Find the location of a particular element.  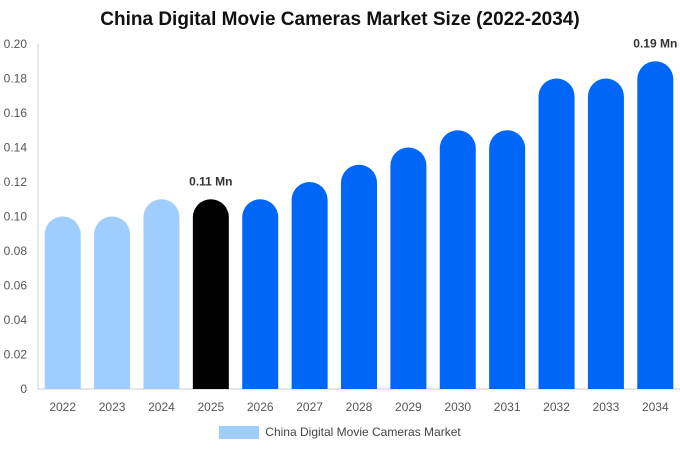

x-tick-label: 2028 is located at coordinates (359, 407).